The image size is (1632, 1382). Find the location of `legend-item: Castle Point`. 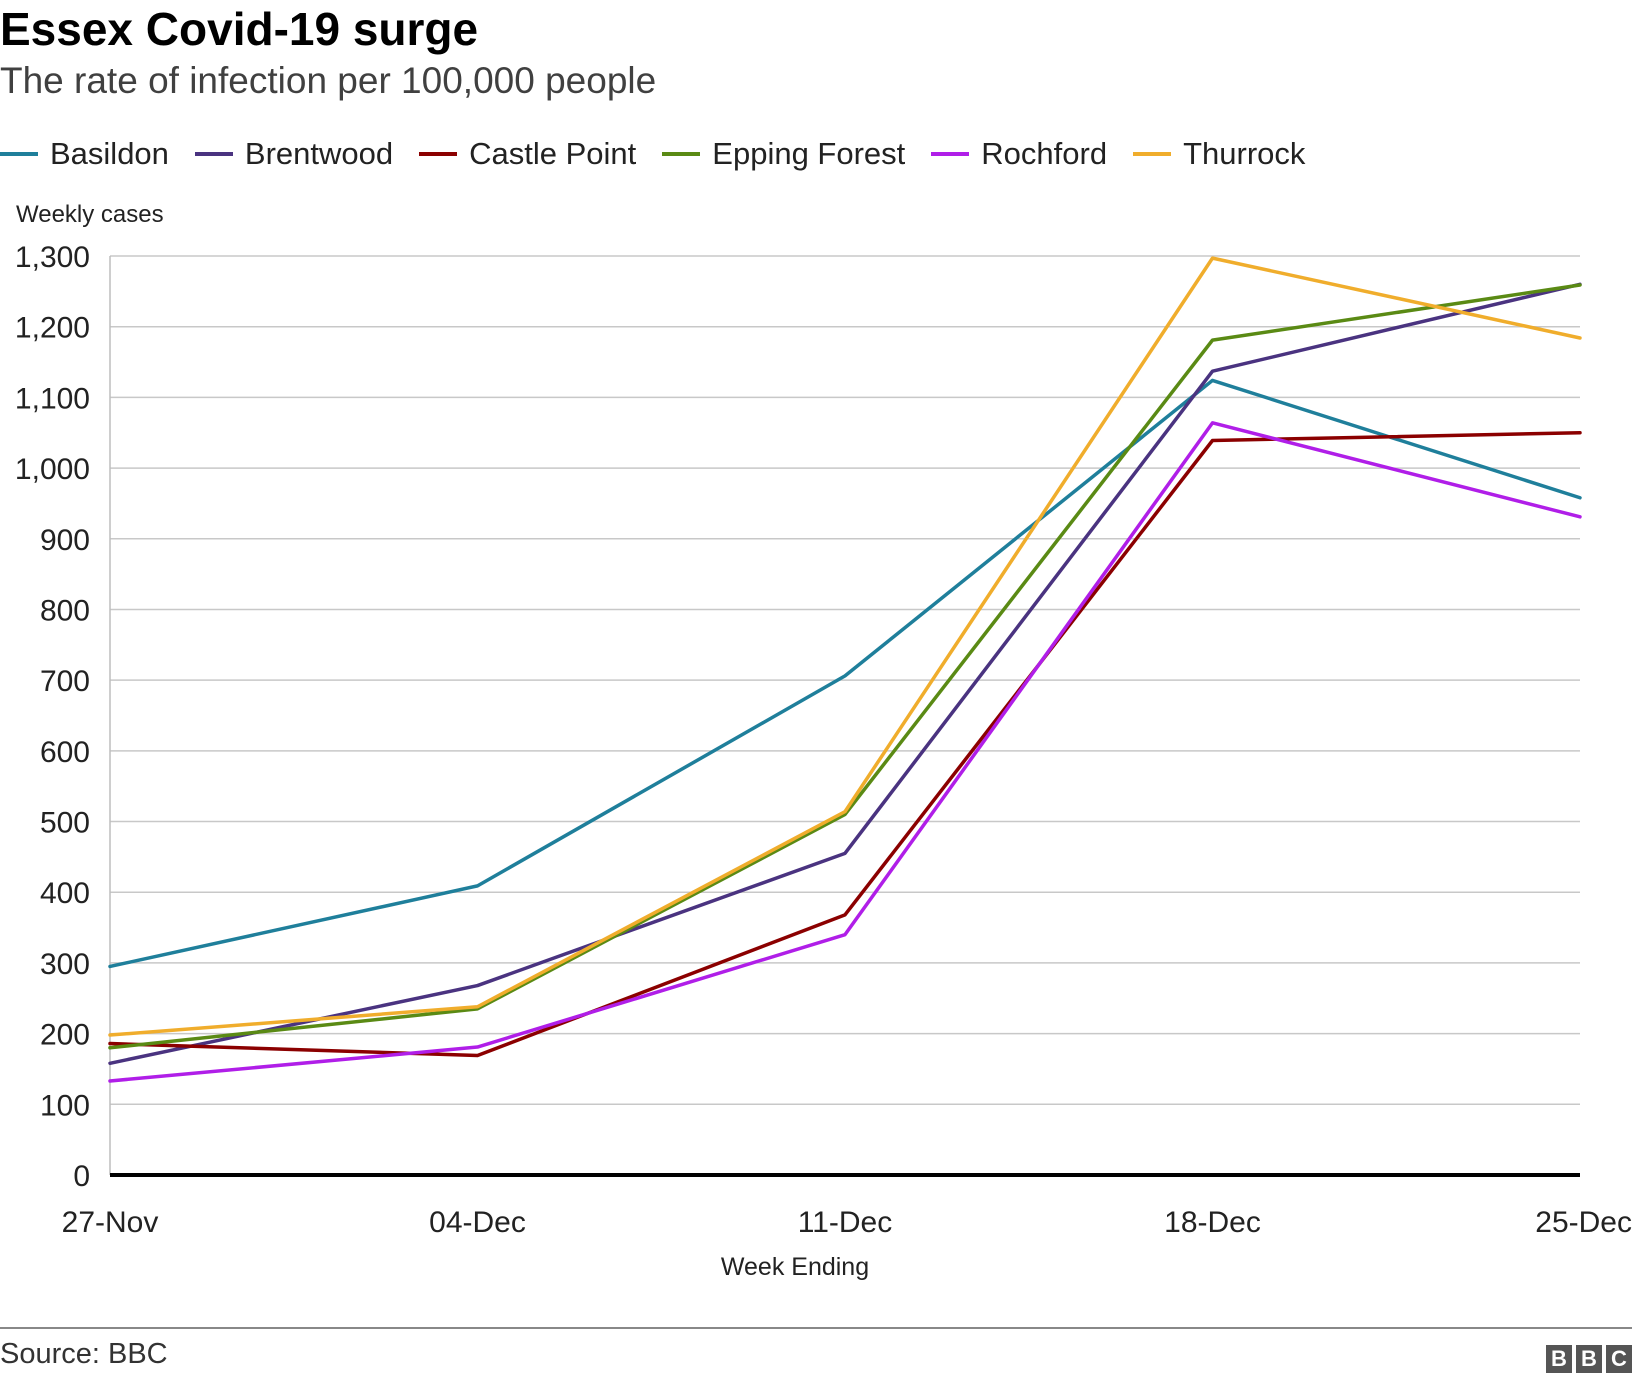

legend-item: Castle Point is located at coordinates (527, 154).